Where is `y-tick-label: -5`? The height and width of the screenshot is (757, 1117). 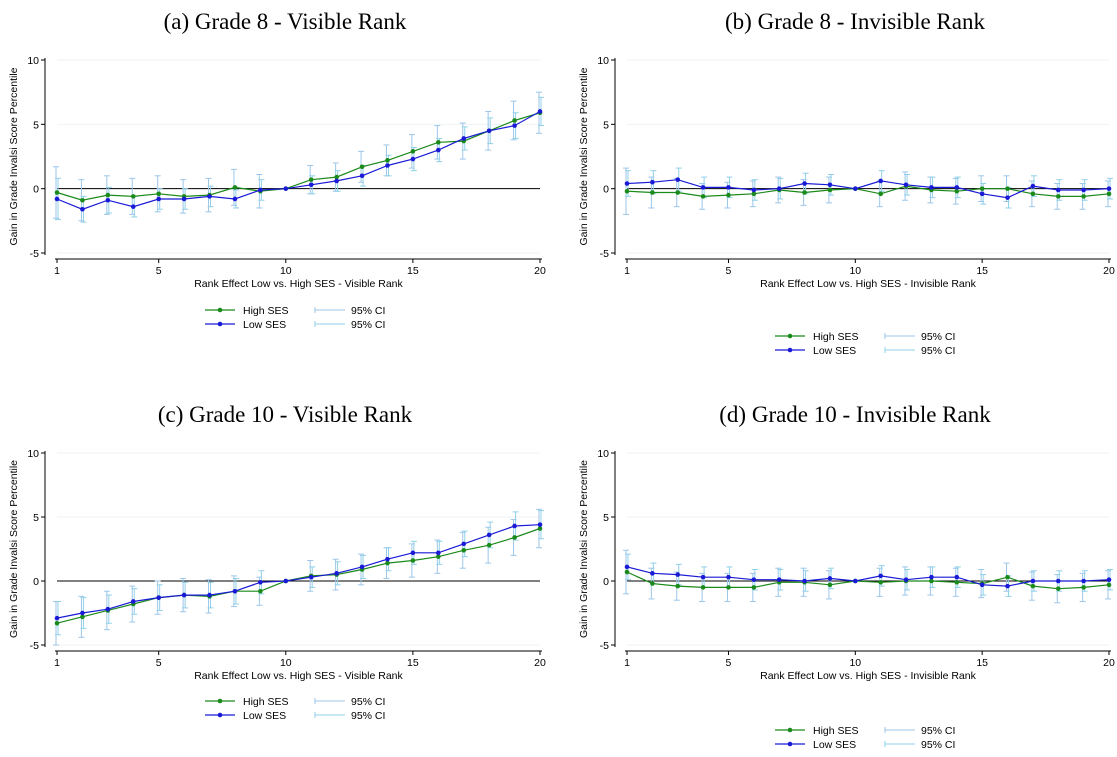 y-tick-label: -5 is located at coordinates (34, 646).